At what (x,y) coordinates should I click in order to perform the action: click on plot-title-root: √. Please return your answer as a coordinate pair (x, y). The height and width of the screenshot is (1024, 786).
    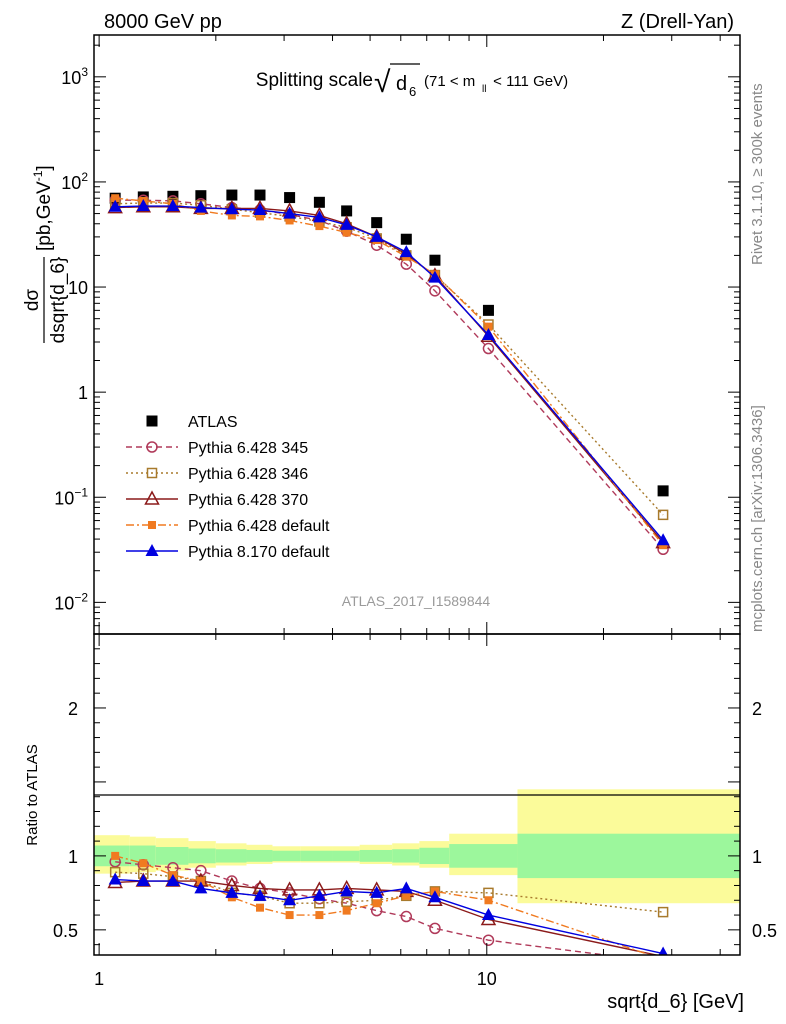
    Looking at the image, I should click on (382, 82).